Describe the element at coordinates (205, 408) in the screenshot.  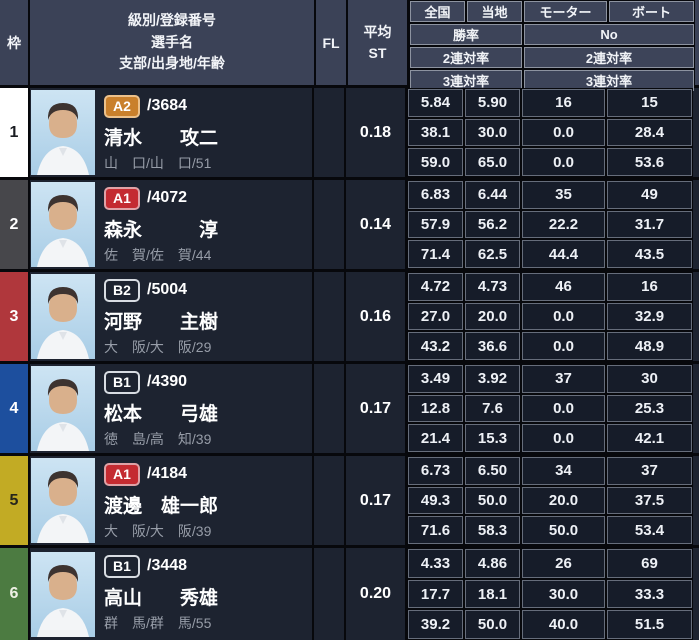
I see `racer-info: B1 /4390 松本 弓雄 徳 島/高 知/39` at that location.